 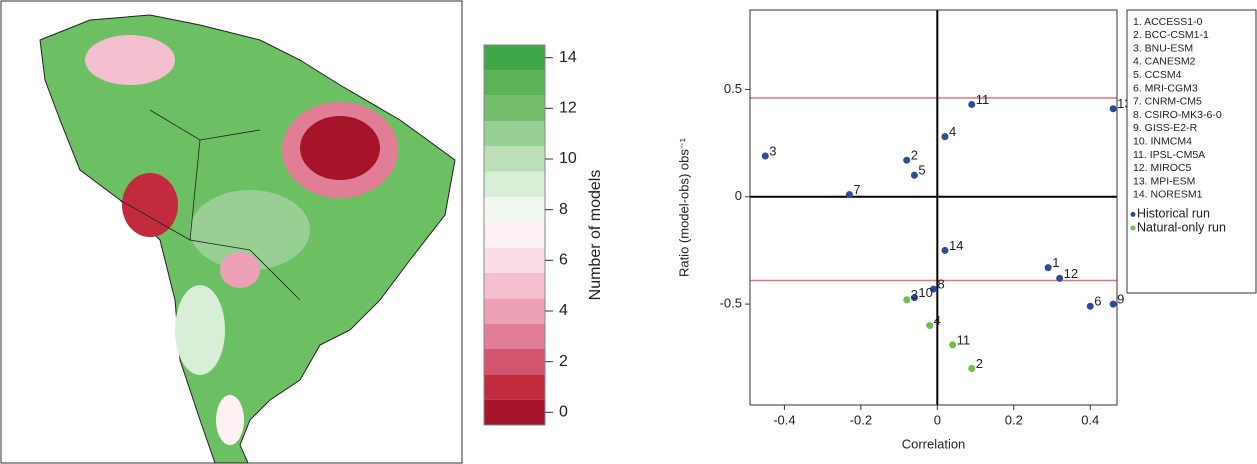 I want to click on point-label: 12, so click(x=1071, y=273).